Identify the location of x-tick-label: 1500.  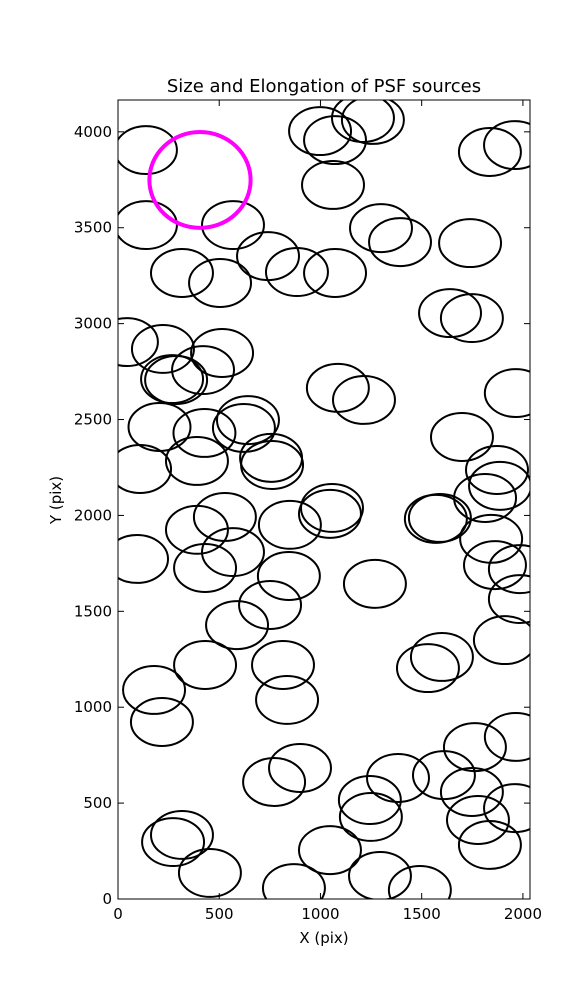
(422, 914).